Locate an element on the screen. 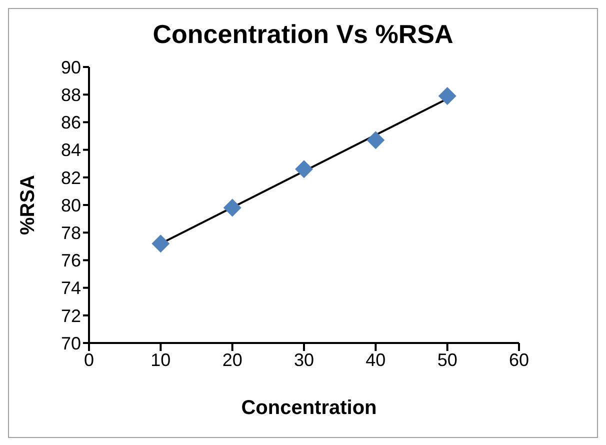  y-tick-label: 76 is located at coordinates (70, 260).